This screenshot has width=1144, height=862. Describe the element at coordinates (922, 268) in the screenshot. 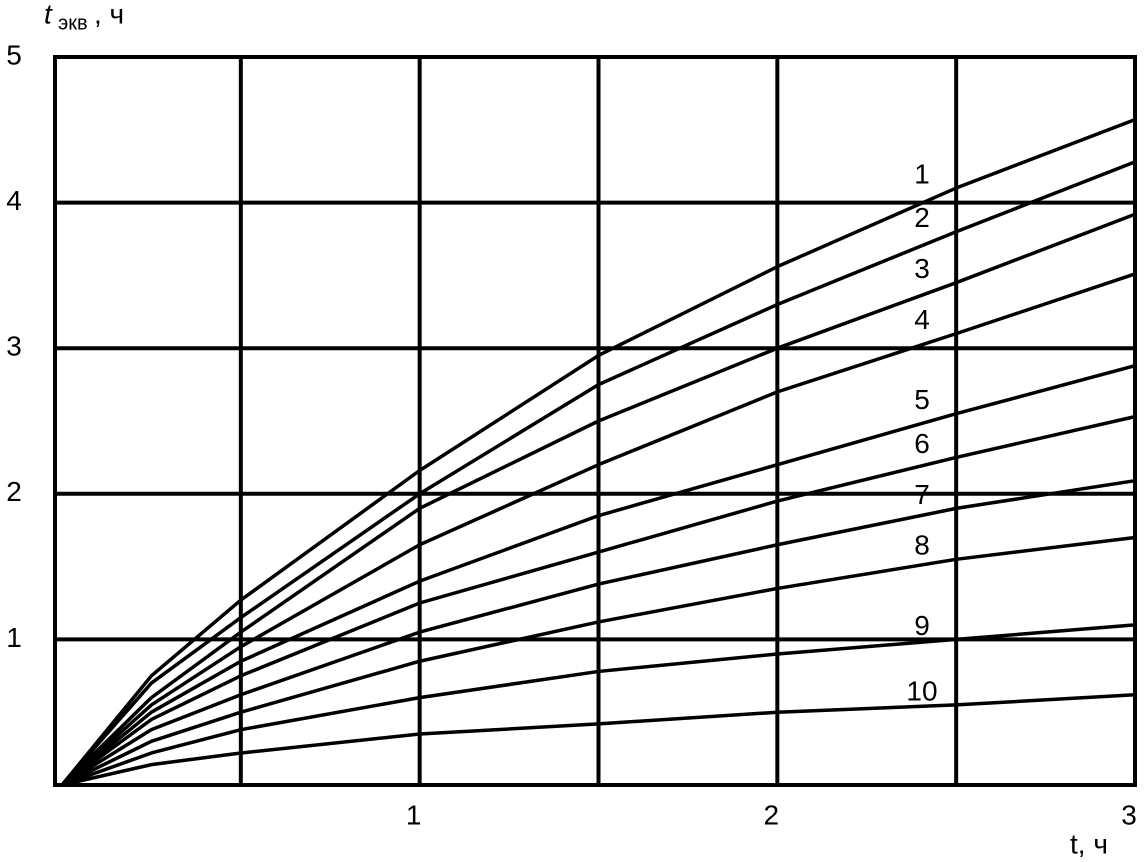

I see `curve-label: 3` at that location.